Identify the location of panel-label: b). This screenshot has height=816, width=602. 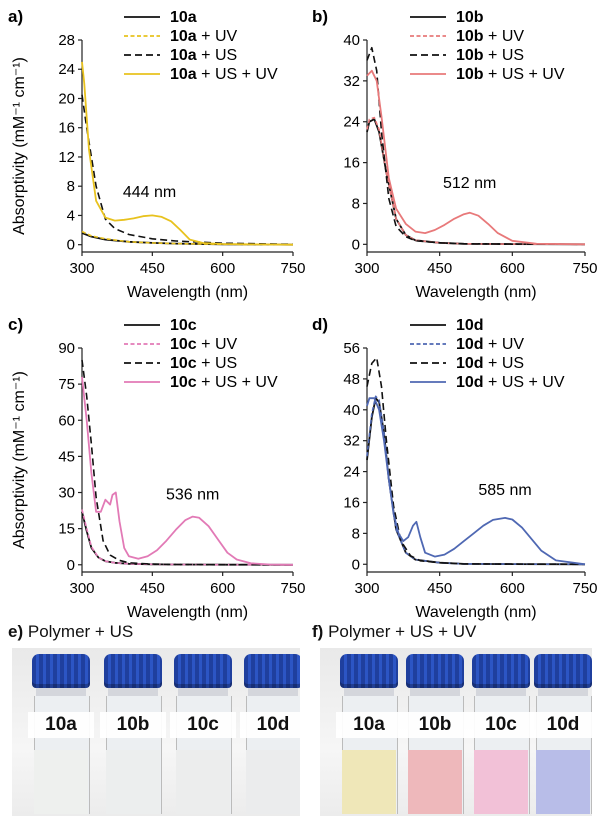
(320, 16).